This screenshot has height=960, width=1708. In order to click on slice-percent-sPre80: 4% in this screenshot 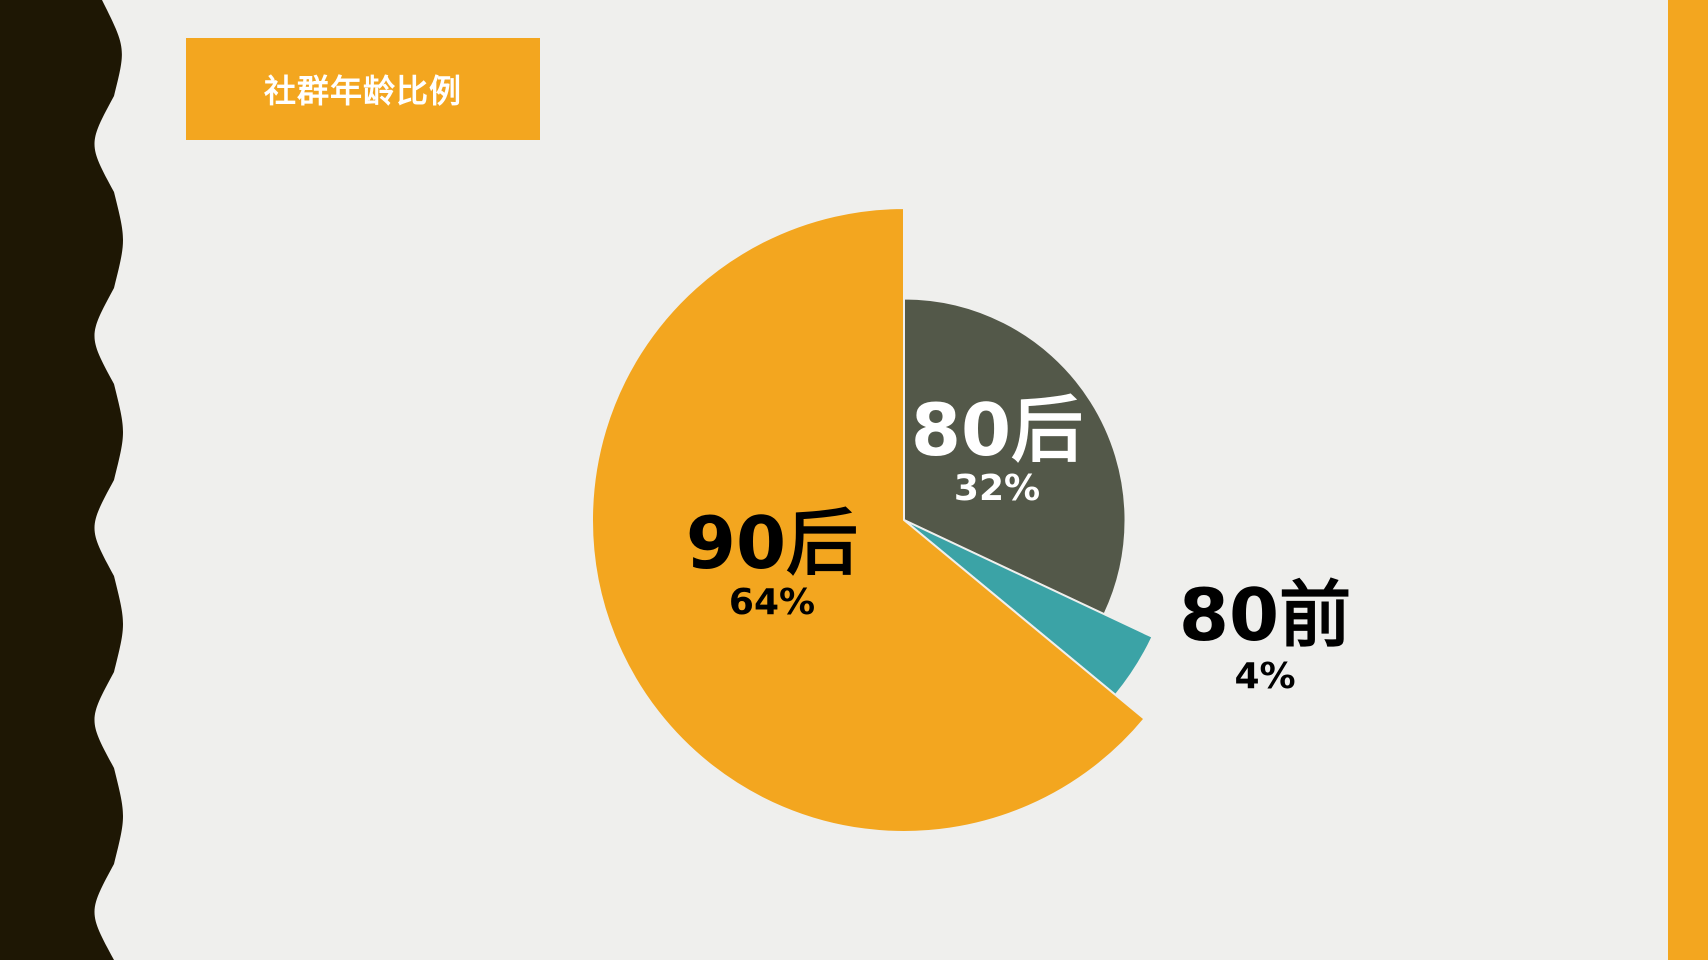, I will do `click(1264, 676)`.